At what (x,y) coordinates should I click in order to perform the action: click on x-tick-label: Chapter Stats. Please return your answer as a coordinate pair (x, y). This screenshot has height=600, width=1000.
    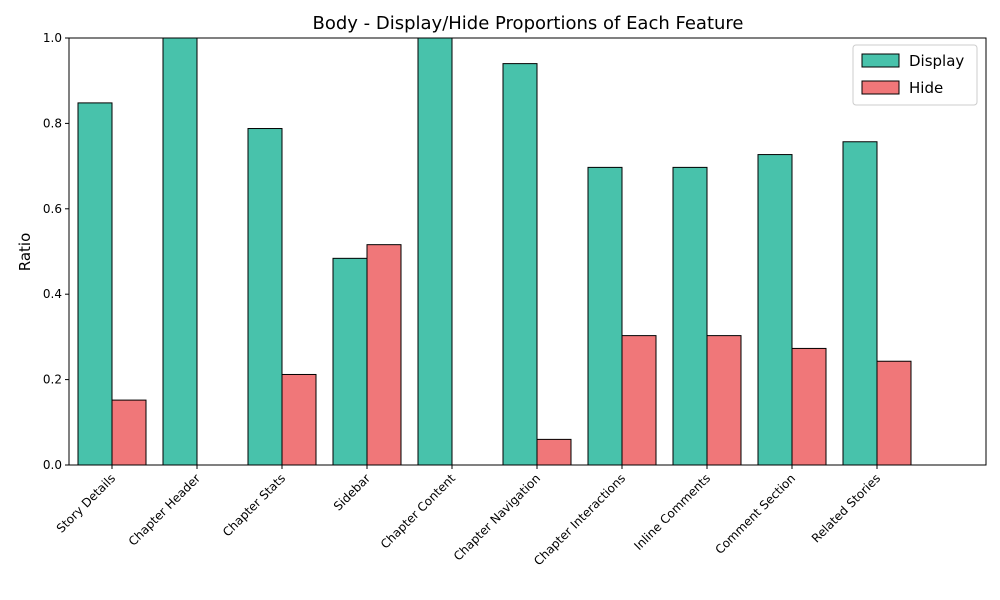
    Looking at the image, I should click on (254, 505).